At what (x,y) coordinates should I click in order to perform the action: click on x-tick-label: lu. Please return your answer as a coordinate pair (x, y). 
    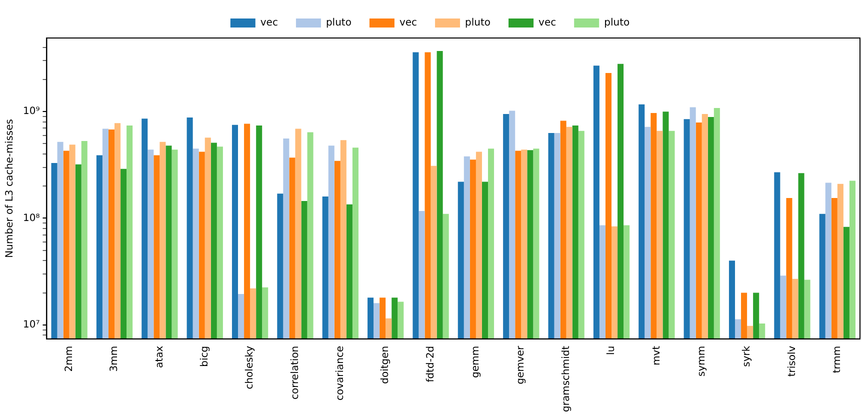
    Looking at the image, I should click on (612, 350).